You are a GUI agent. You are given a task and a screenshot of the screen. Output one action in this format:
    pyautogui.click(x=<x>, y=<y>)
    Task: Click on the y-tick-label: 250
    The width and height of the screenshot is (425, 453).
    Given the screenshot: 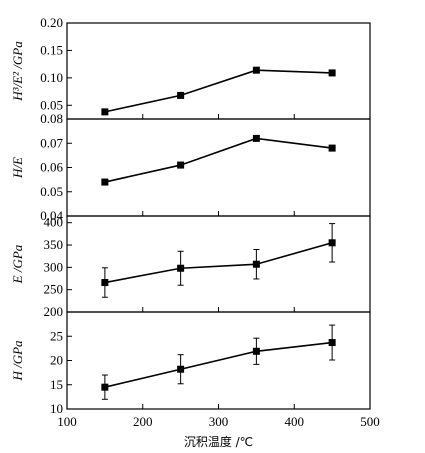 What is the action you would take?
    pyautogui.click(x=54, y=289)
    